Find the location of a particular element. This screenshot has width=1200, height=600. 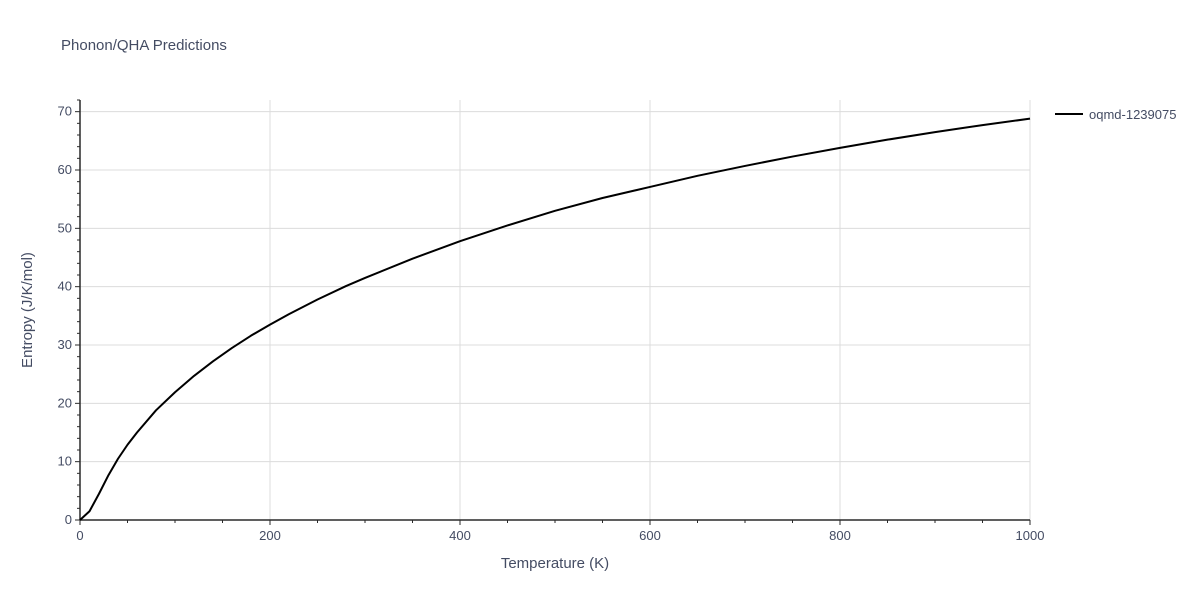

y-tick-label: 70 is located at coordinates (65, 111).